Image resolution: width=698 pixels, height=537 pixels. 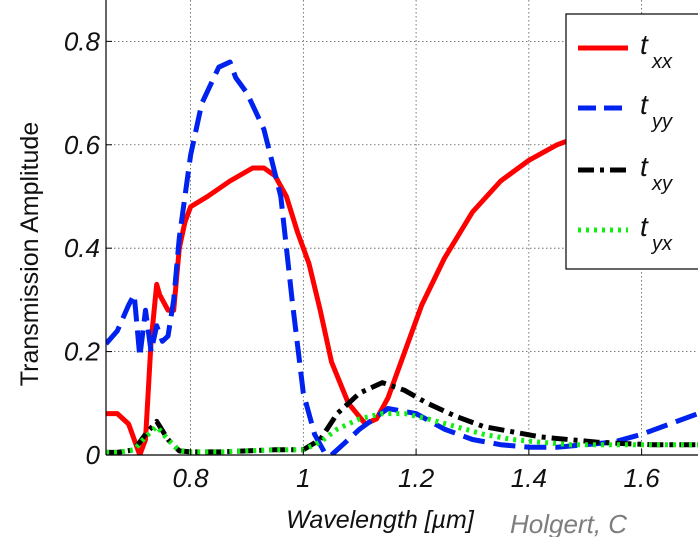 I want to click on y-tick-label: 0.8, so click(x=82, y=41).